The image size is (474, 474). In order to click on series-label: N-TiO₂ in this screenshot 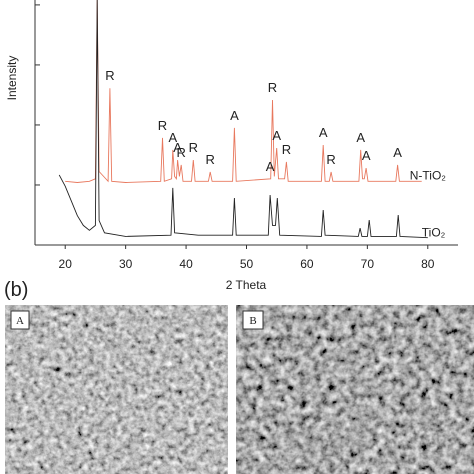, I will do `click(428, 175)`.